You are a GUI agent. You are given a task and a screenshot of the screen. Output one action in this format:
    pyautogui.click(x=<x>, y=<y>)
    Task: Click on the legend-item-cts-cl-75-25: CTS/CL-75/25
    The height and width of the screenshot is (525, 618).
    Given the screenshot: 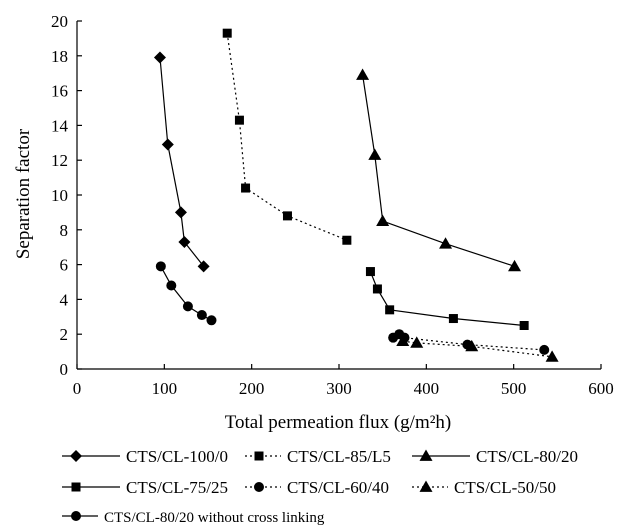 What is the action you would take?
    pyautogui.click(x=145, y=487)
    